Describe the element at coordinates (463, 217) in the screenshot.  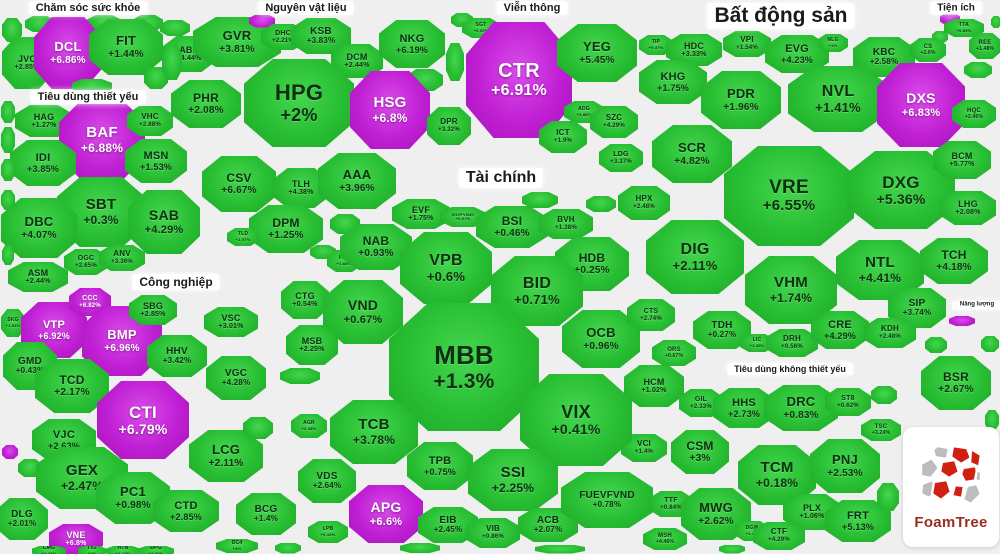
I see `cell-E1VFVN30: E1VFVN30 +0.67%` at that location.